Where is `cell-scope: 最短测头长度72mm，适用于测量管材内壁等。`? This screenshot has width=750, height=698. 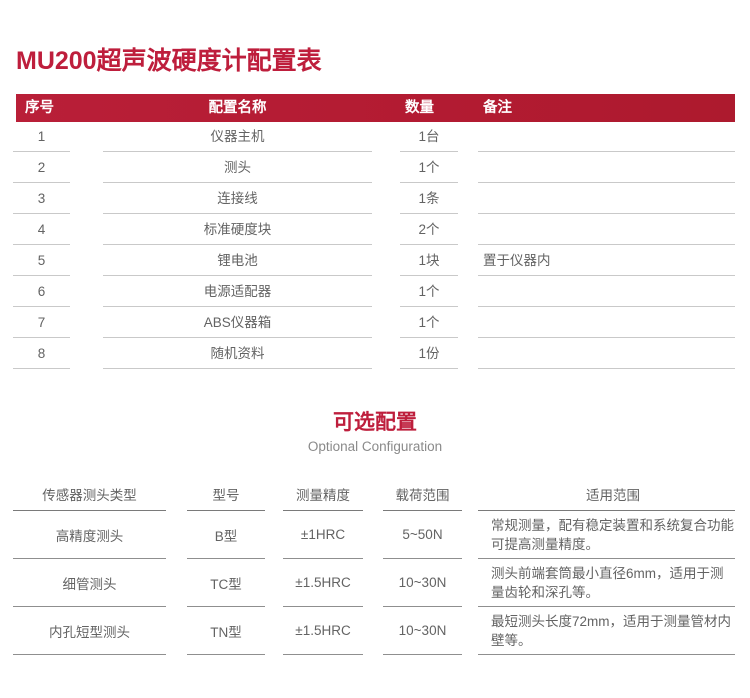 cell-scope: 最短测头长度72mm，适用于测量管材内壁等。 is located at coordinates (606, 631).